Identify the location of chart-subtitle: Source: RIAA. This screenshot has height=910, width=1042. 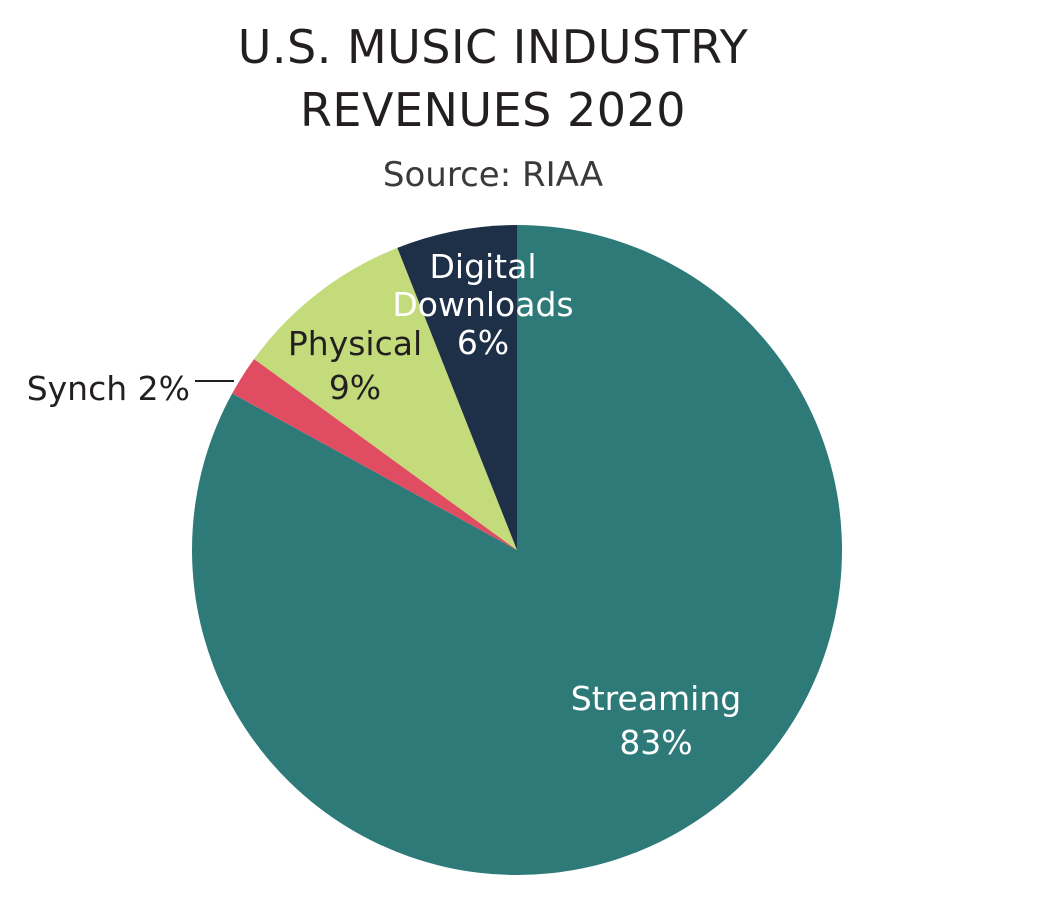
(493, 175).